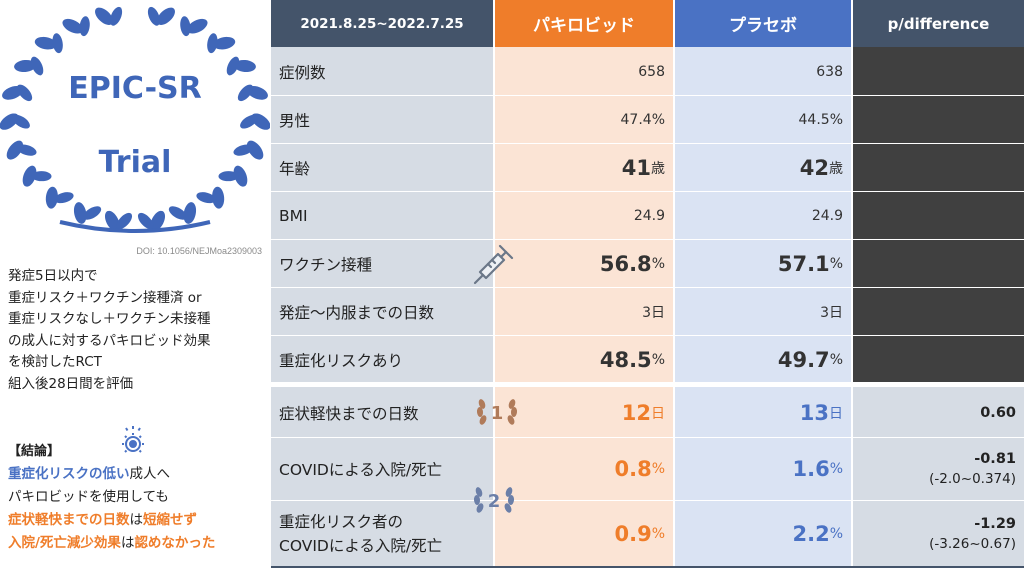 The height and width of the screenshot is (576, 1024). I want to click on table-row: 男性 47.4% 44.5%, so click(647, 120).